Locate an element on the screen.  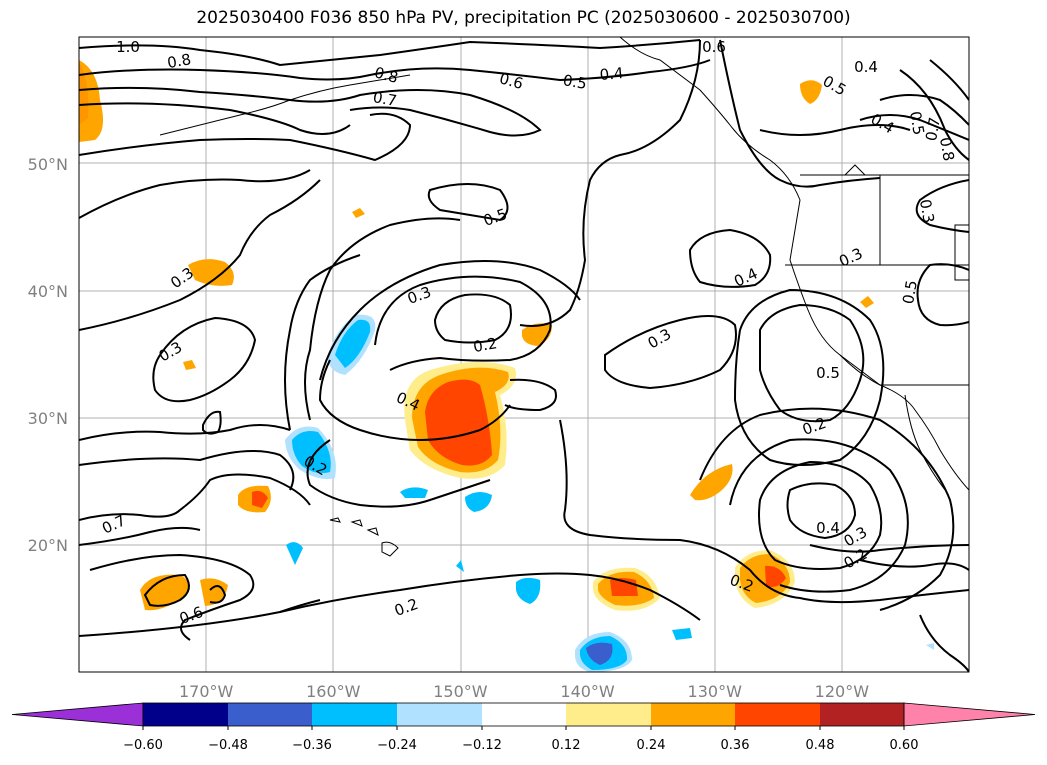
colorbar-tick-label: −0.24 is located at coordinates (397, 745).